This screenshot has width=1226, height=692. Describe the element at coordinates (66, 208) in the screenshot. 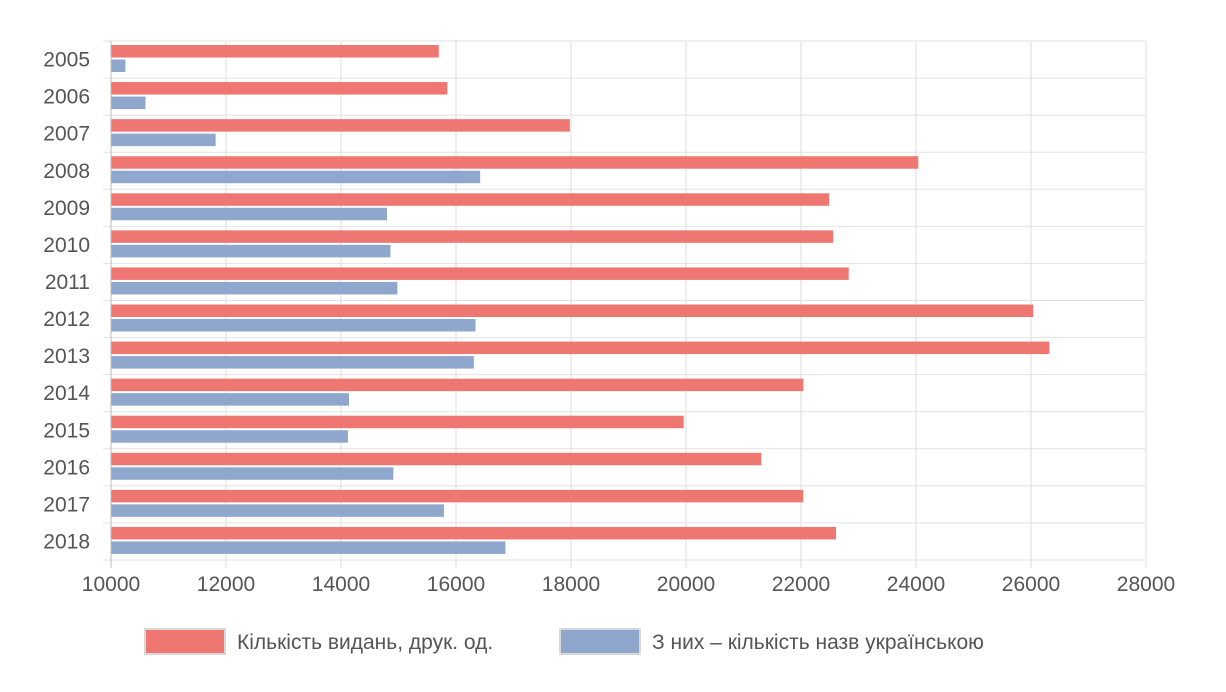

I see `y-tick-label: 2009` at that location.